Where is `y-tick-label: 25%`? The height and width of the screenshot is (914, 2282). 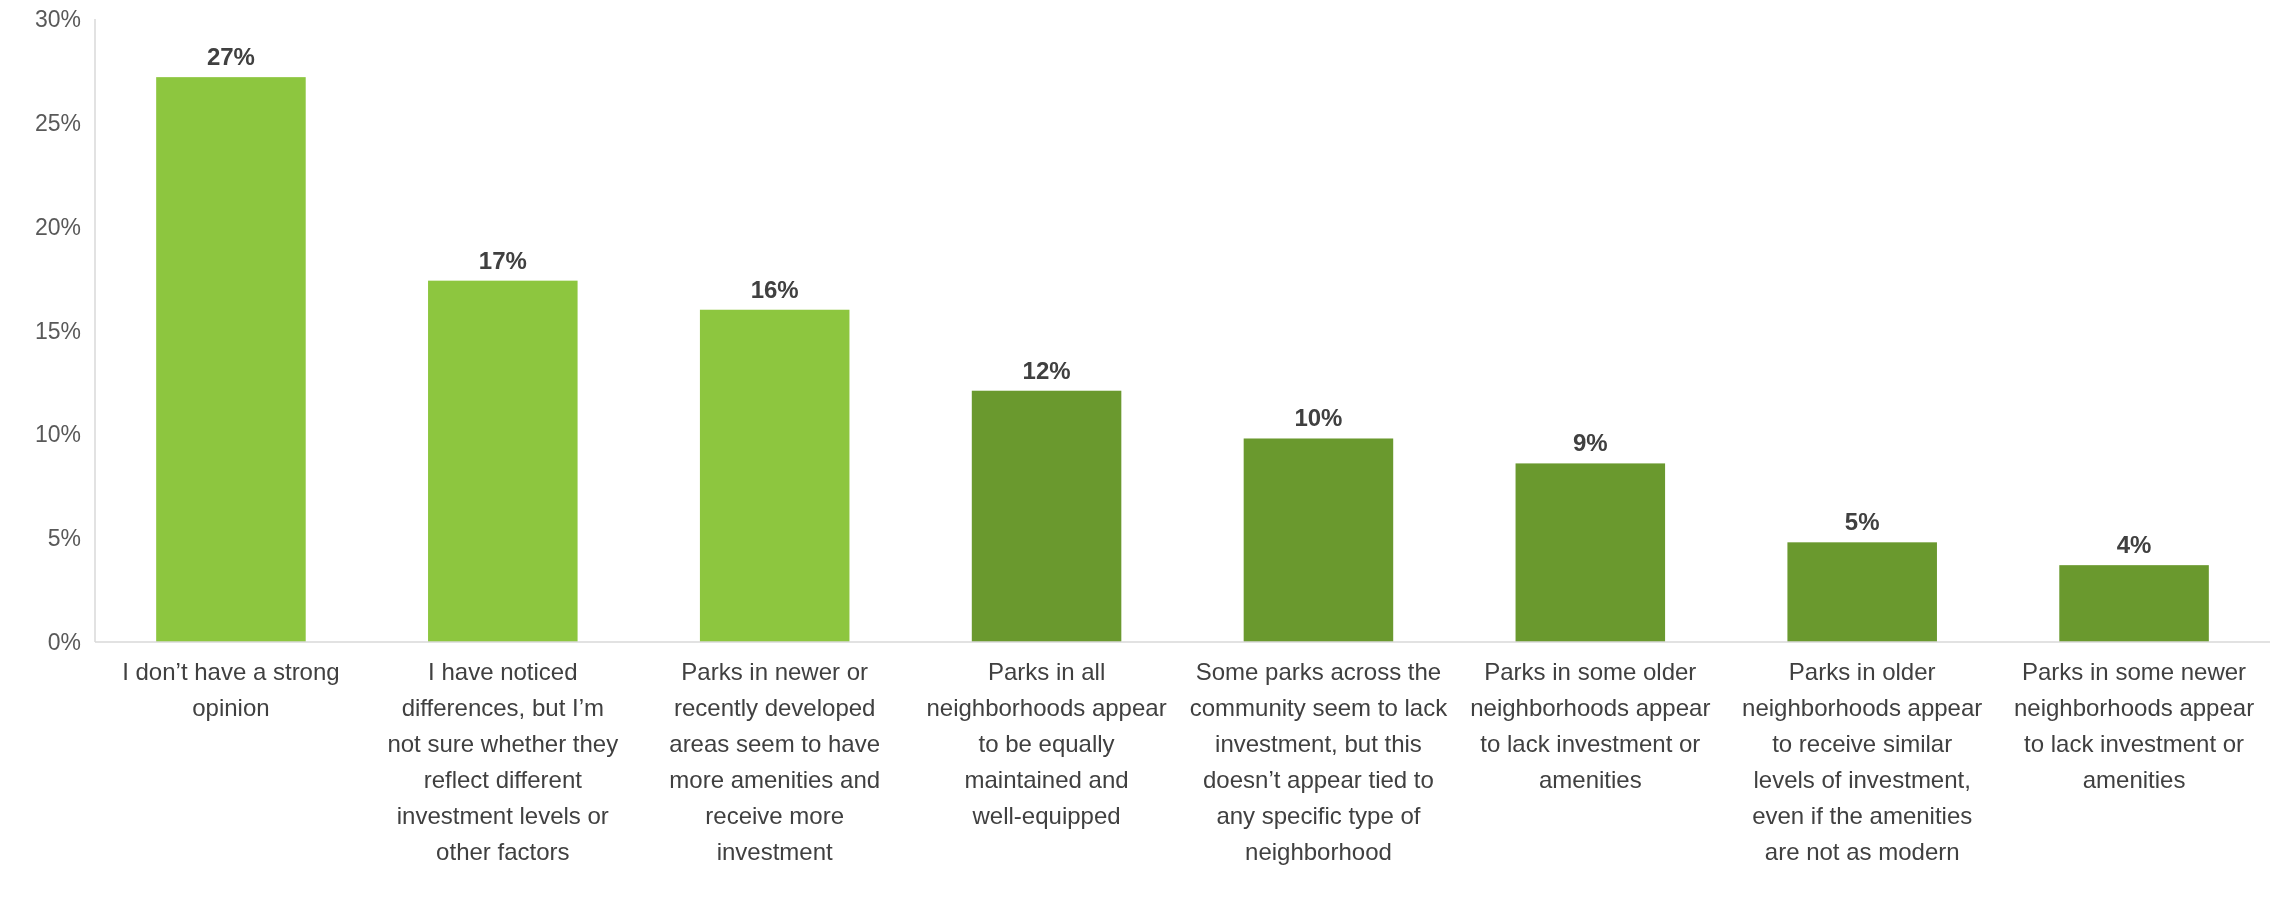
y-tick-label: 25% is located at coordinates (57, 122).